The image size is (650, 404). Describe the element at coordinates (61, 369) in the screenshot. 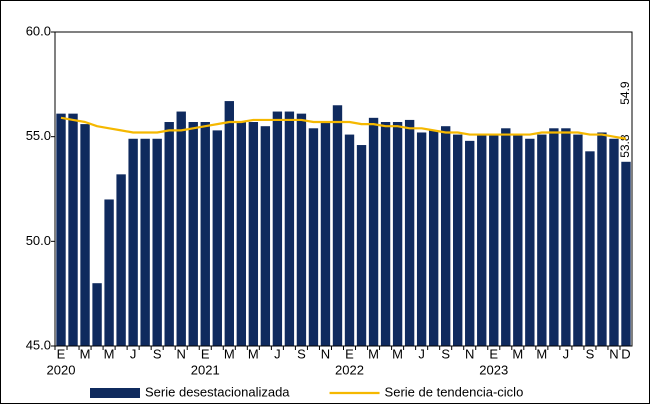

I see `year-label: 2020` at that location.